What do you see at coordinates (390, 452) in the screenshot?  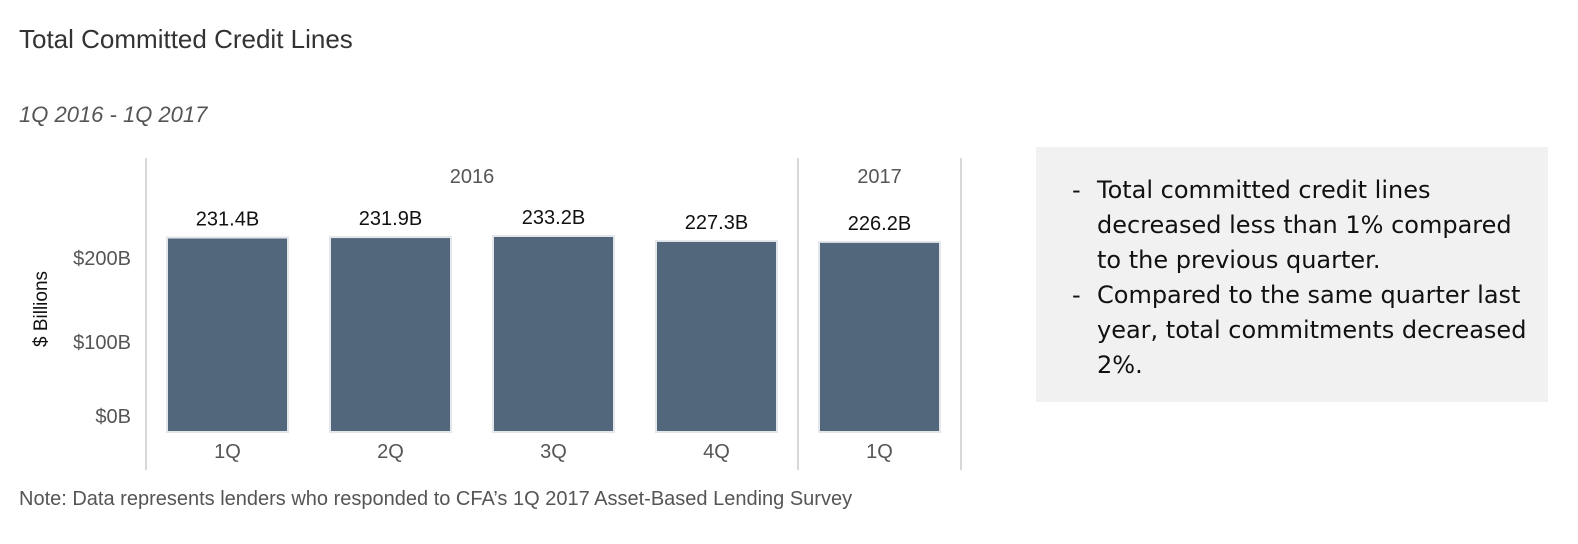 I see `x-tick-label: 2Q` at bounding box center [390, 452].